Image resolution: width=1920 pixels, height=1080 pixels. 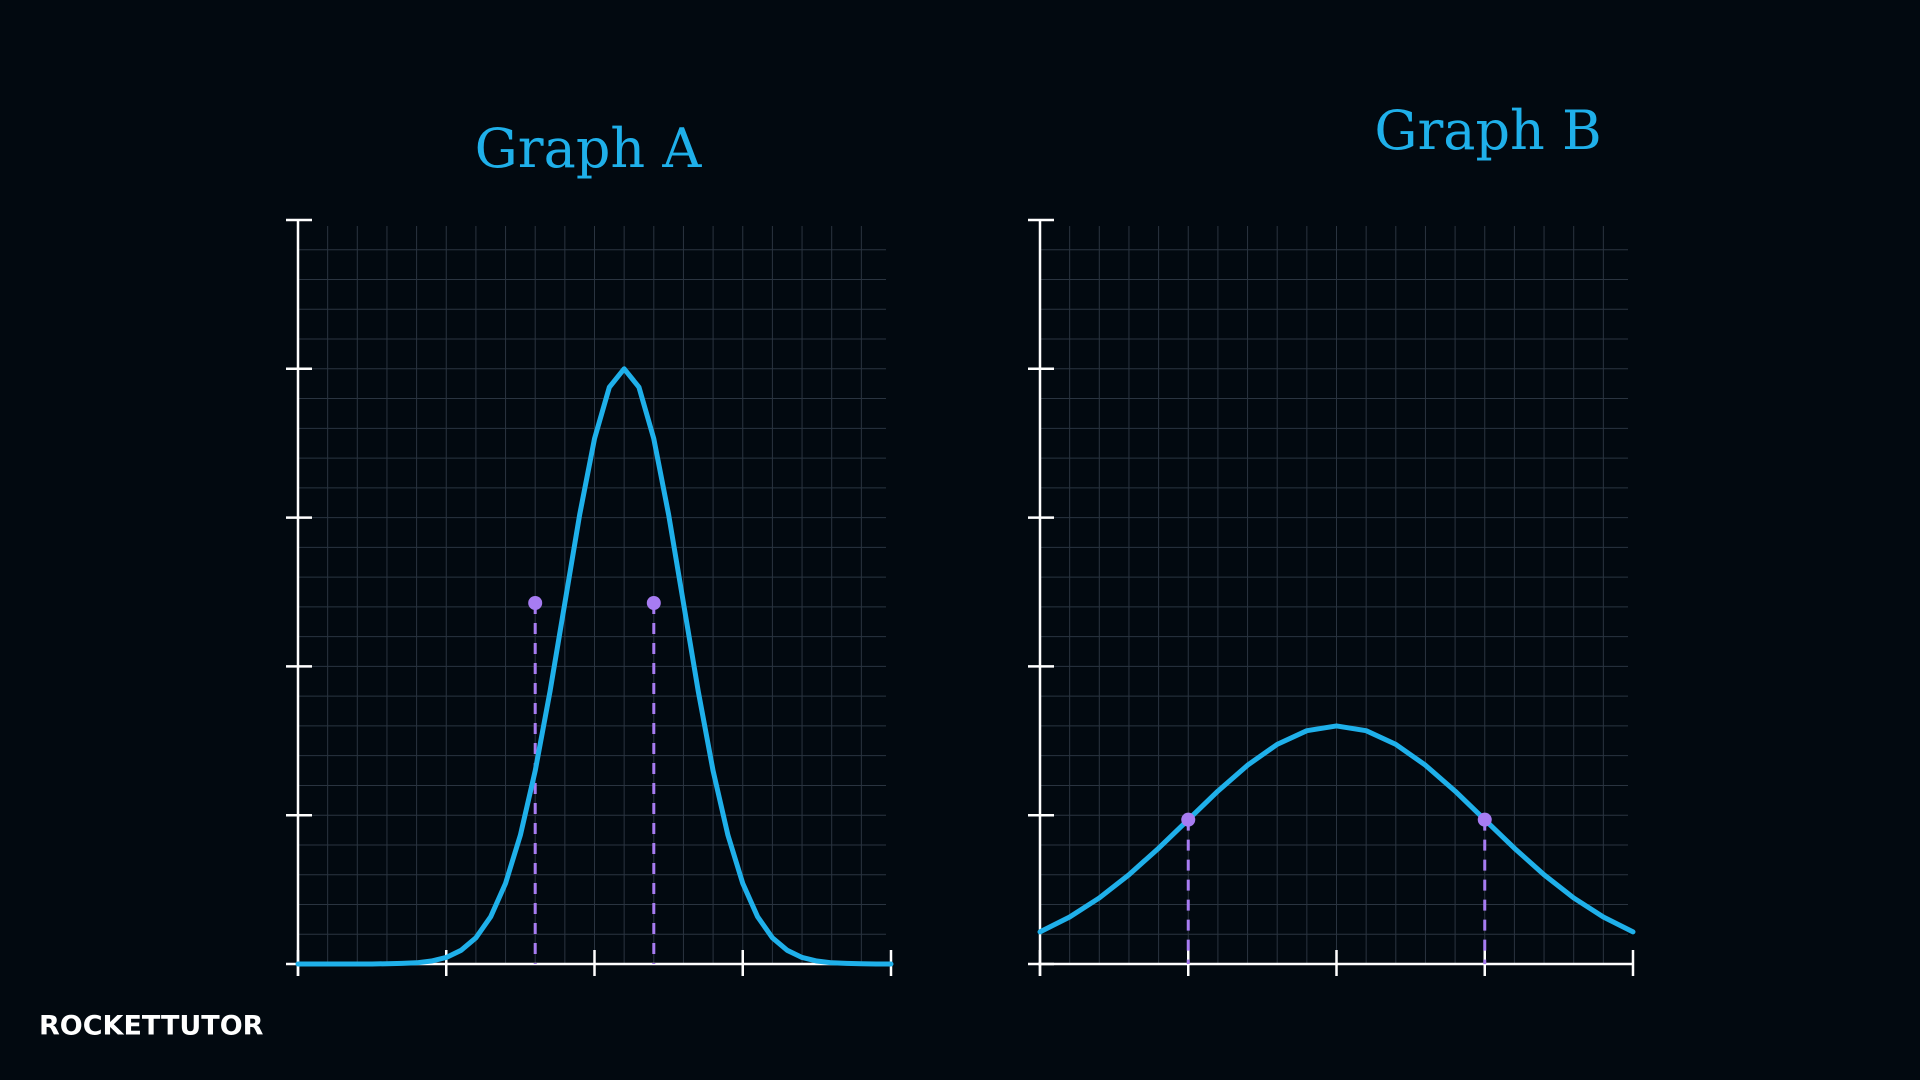 What do you see at coordinates (151, 1026) in the screenshot?
I see `logo: ROCKETTUTOR` at bounding box center [151, 1026].